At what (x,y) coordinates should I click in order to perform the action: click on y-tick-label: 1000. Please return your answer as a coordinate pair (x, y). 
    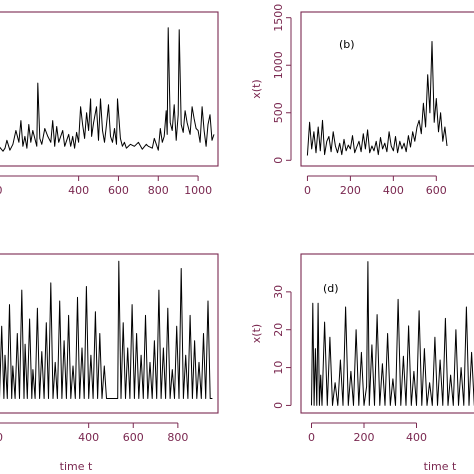
    Looking at the image, I should click on (278, 65).